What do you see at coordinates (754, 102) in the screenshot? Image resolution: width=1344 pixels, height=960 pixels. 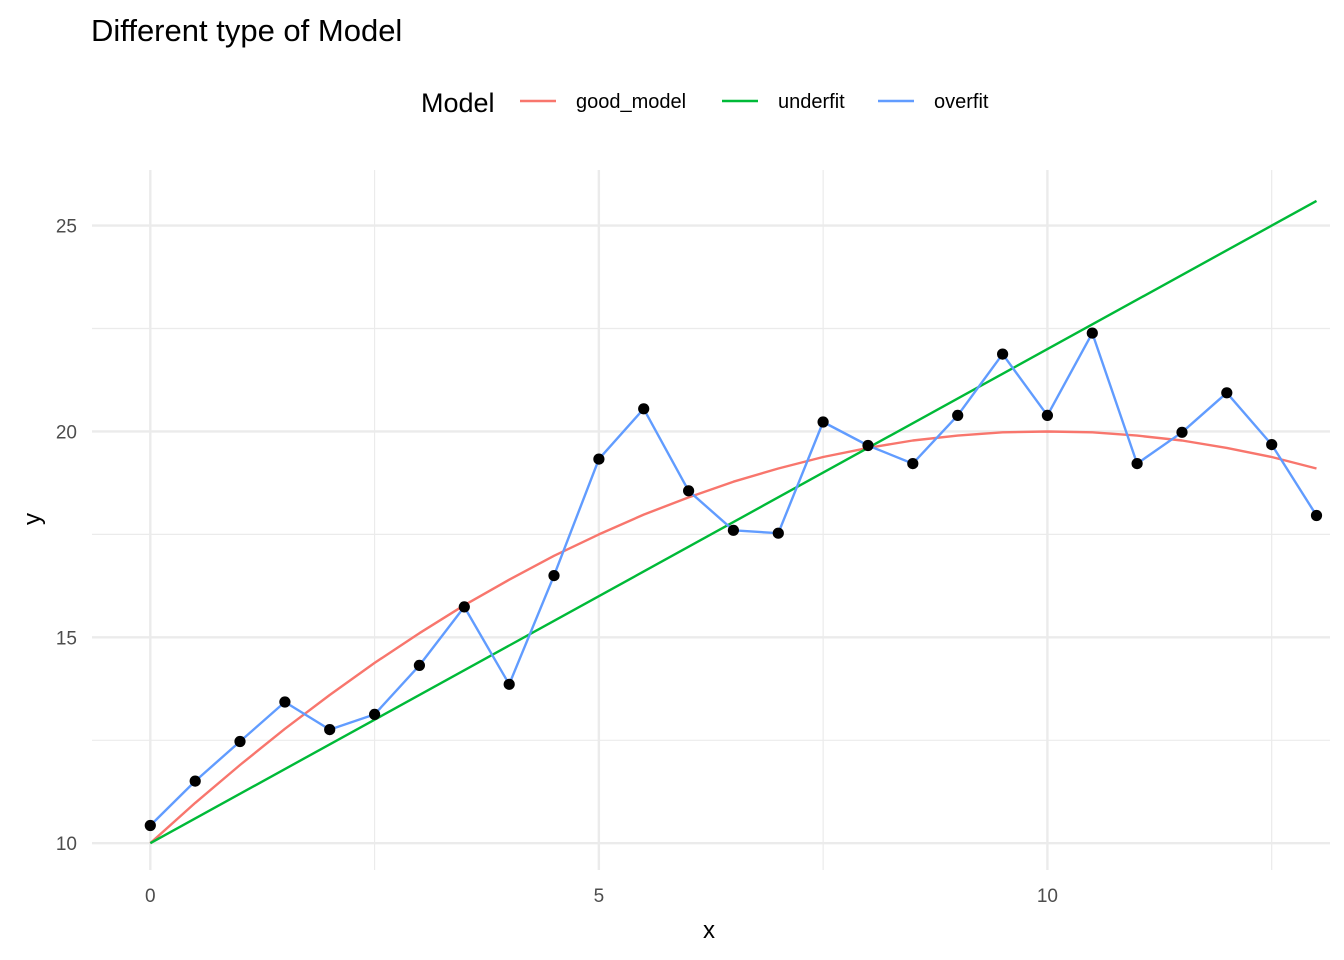 I see `legend-entries: good_model underfit overfit` at bounding box center [754, 102].